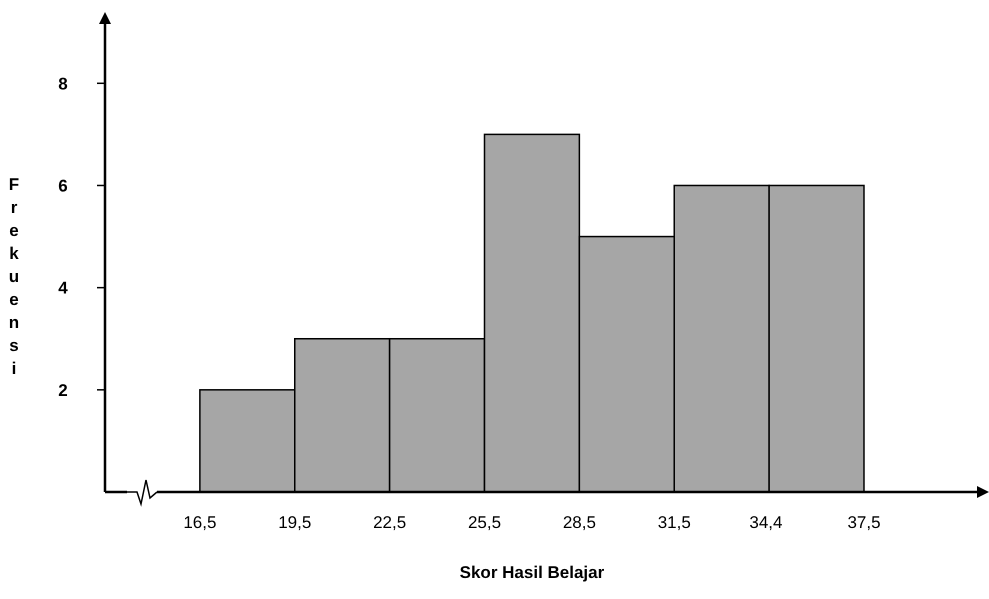 This screenshot has width=989, height=599. What do you see at coordinates (485, 522) in the screenshot?
I see `x-tick-label: 25,5` at bounding box center [485, 522].